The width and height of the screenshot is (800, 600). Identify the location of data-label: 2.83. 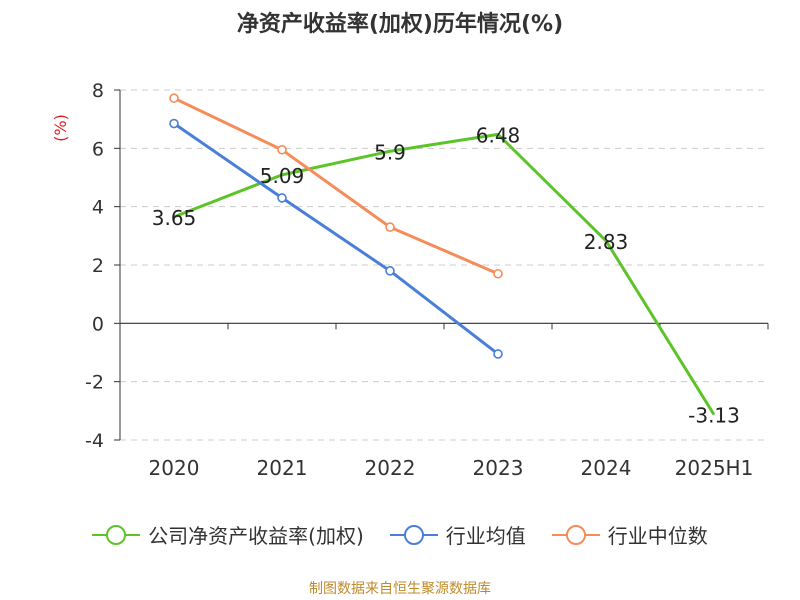
(606, 242).